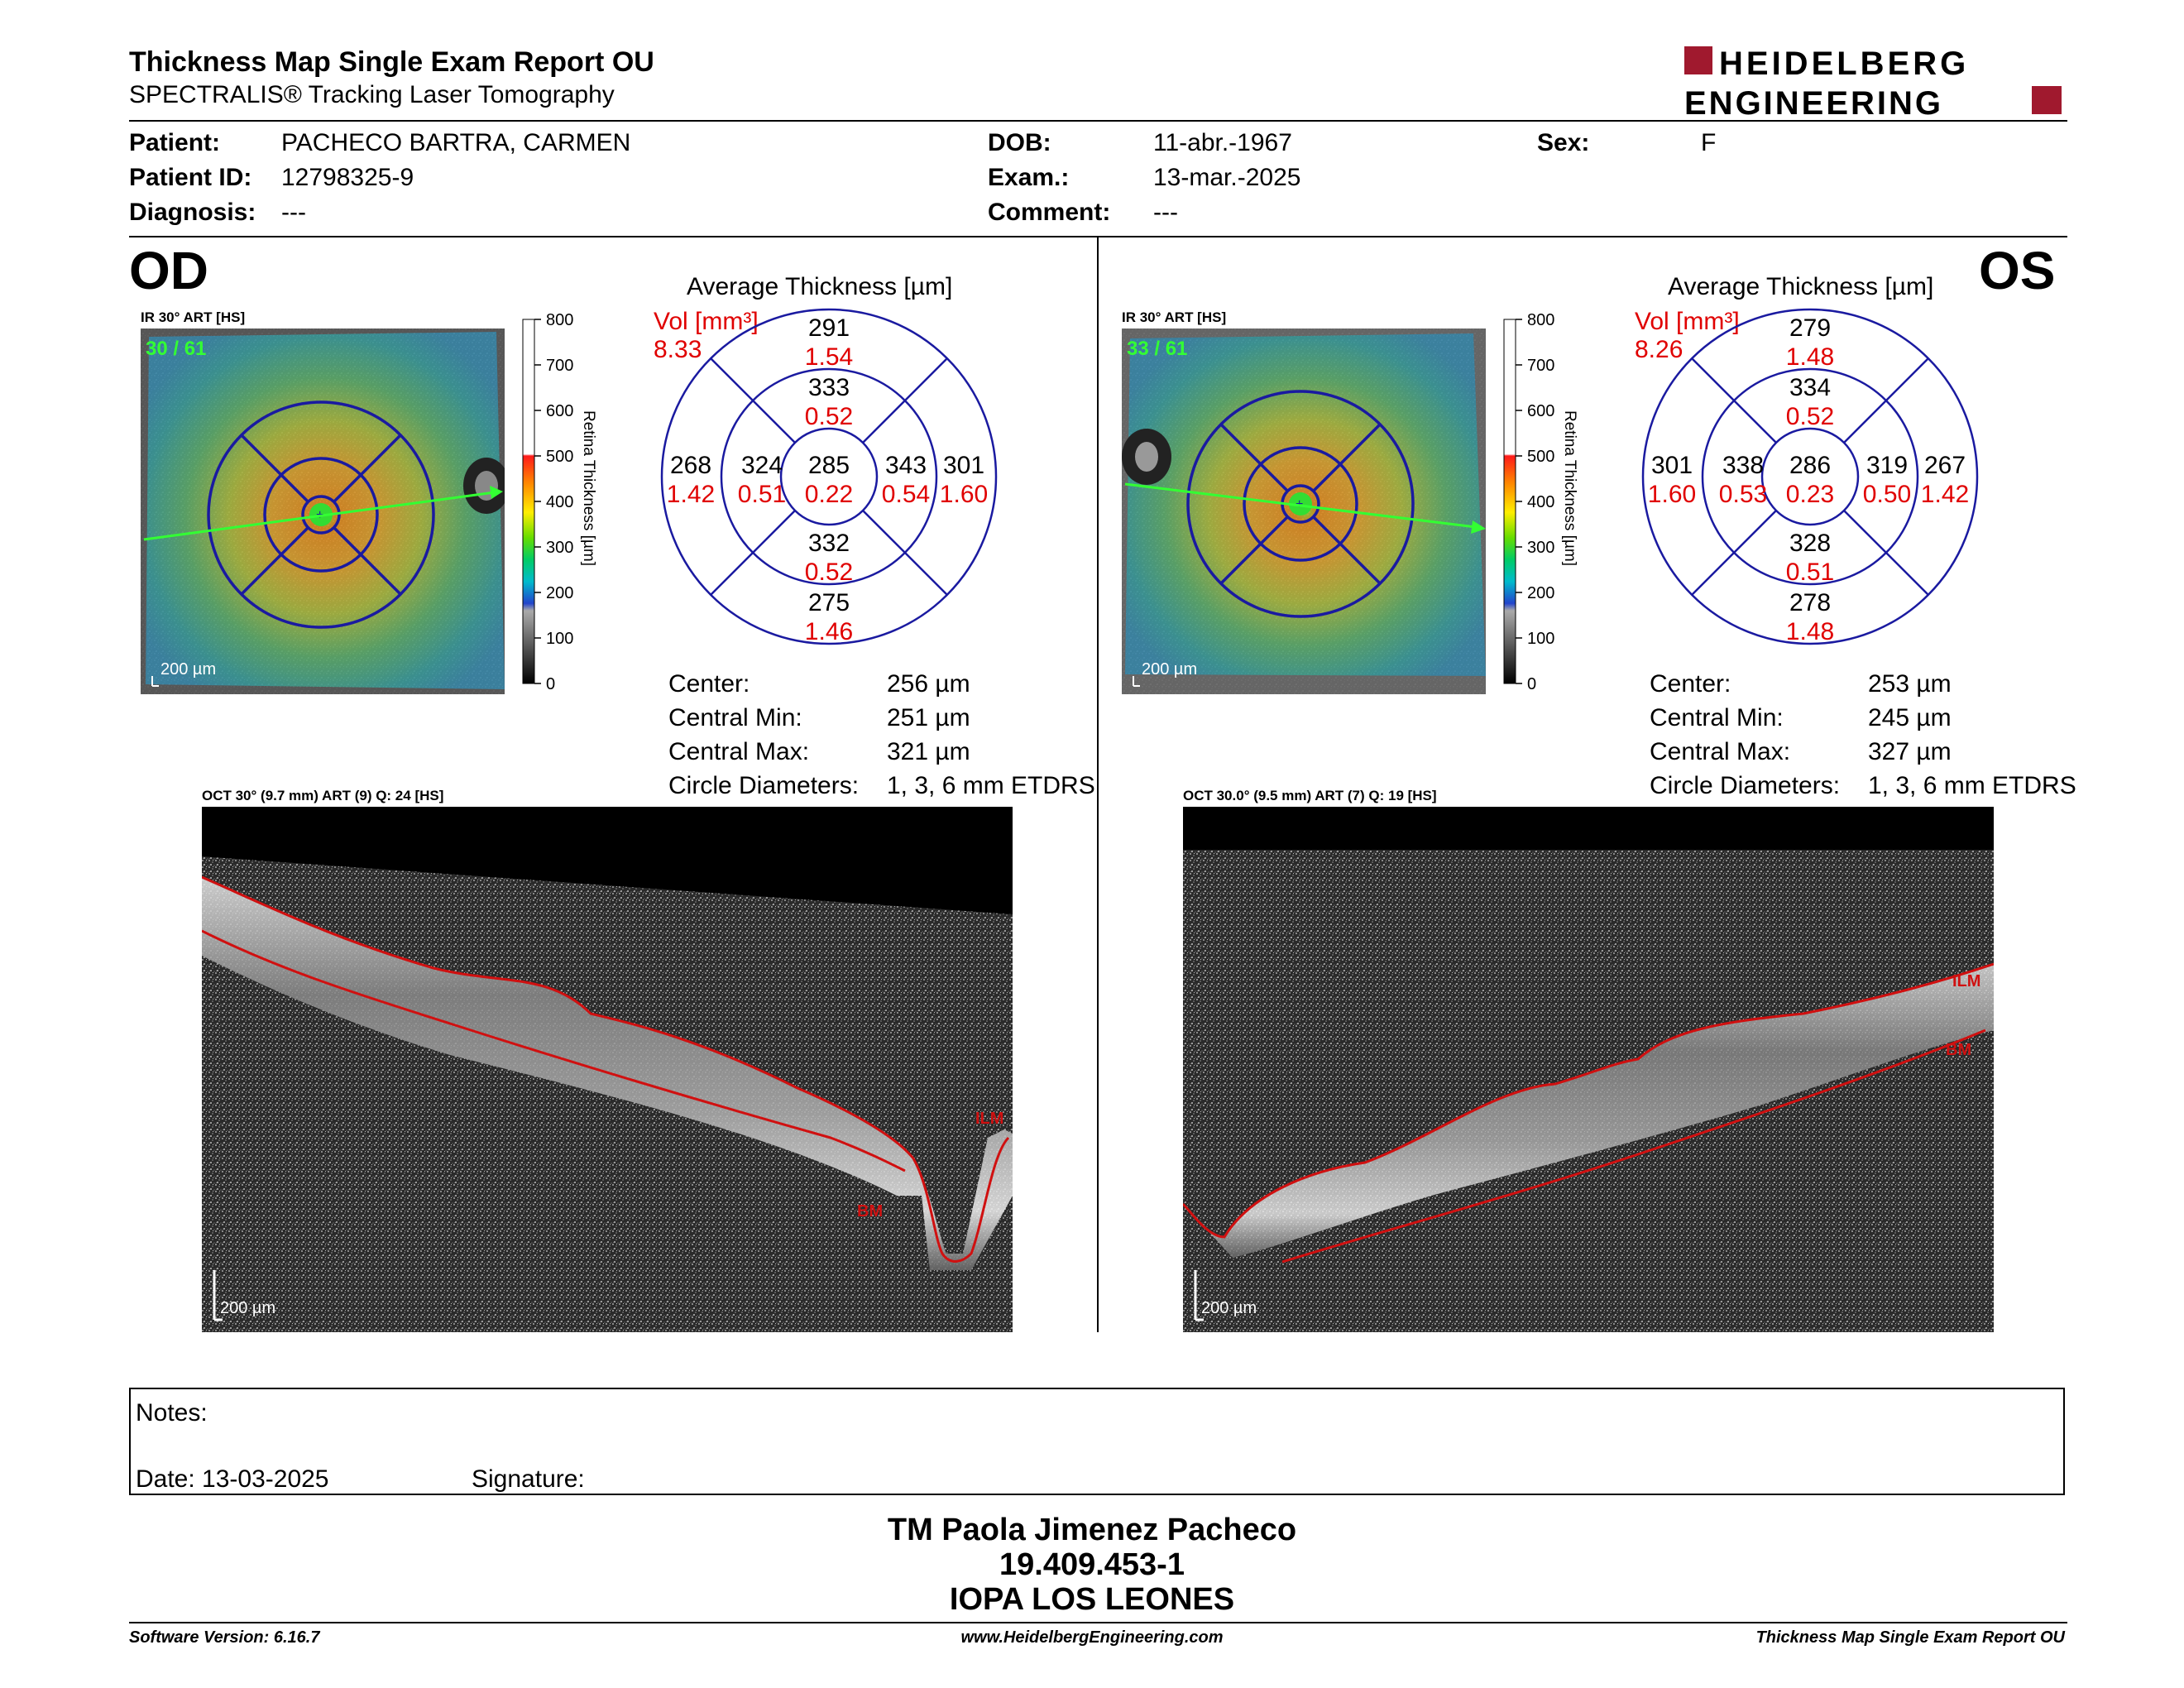 Image resolution: width=2184 pixels, height=1688 pixels. I want to click on os-etdrs-grid, so click(1810, 476).